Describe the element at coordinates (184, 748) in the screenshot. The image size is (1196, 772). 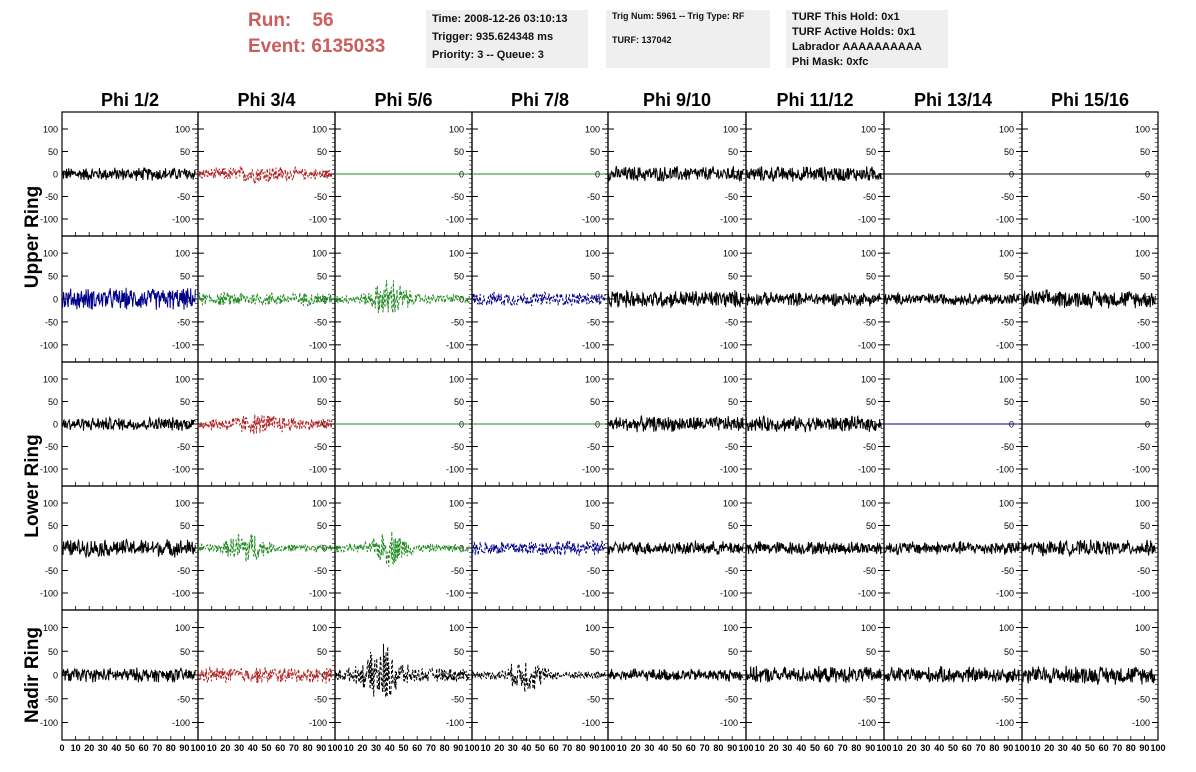
I see `x-tick-label: 90` at that location.